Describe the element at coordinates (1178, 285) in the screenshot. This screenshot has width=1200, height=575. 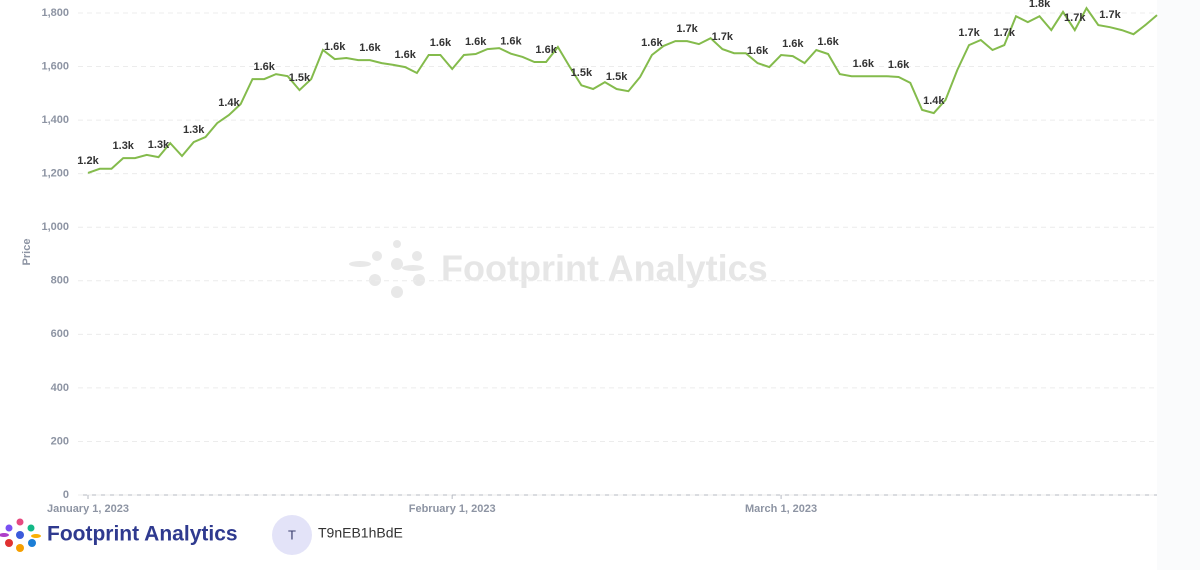
I see `side-strip` at that location.